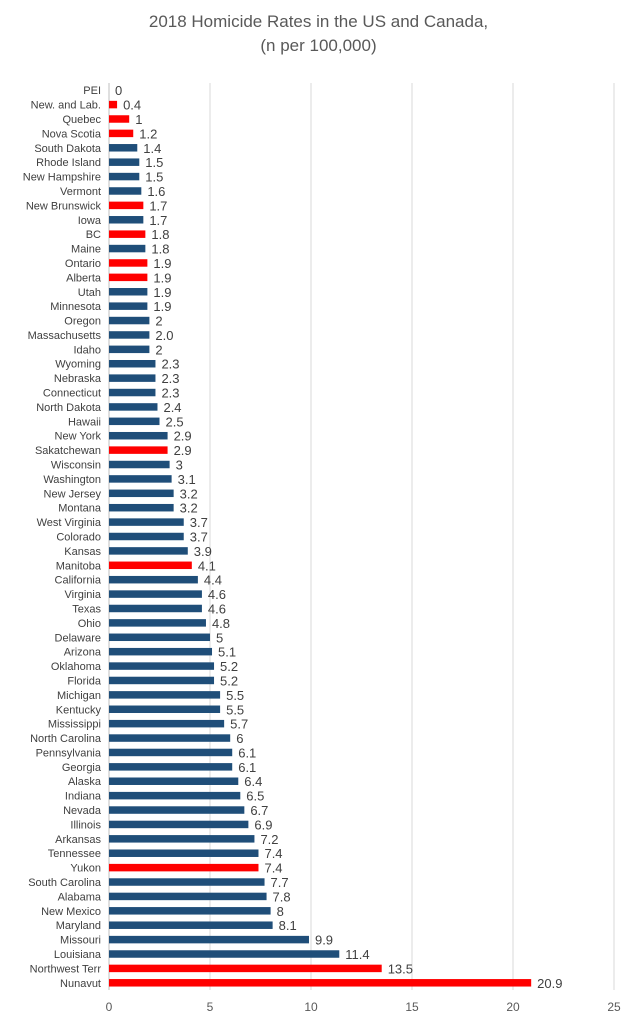 The height and width of the screenshot is (1024, 637). Describe the element at coordinates (90, 221) in the screenshot. I see `category-label: Iowa` at that location.